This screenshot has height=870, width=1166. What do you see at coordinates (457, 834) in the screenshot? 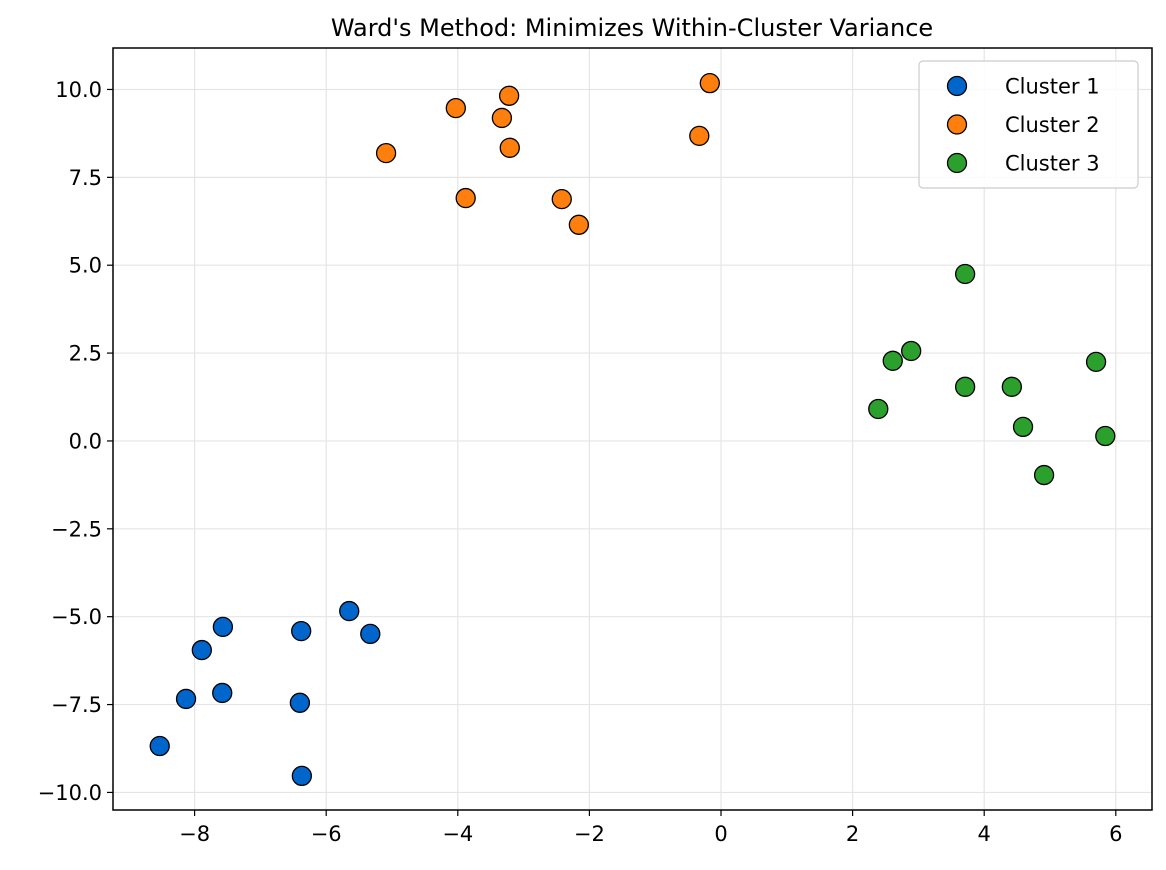
I see `x-tick-label: −4` at bounding box center [457, 834].